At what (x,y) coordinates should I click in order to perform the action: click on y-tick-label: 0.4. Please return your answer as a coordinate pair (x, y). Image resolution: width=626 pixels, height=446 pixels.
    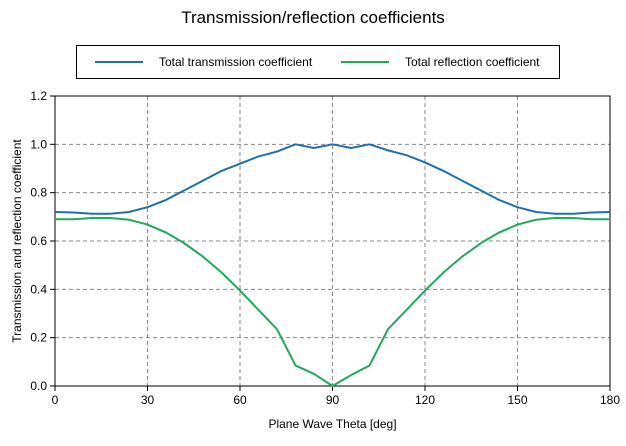
    Looking at the image, I should click on (38, 289).